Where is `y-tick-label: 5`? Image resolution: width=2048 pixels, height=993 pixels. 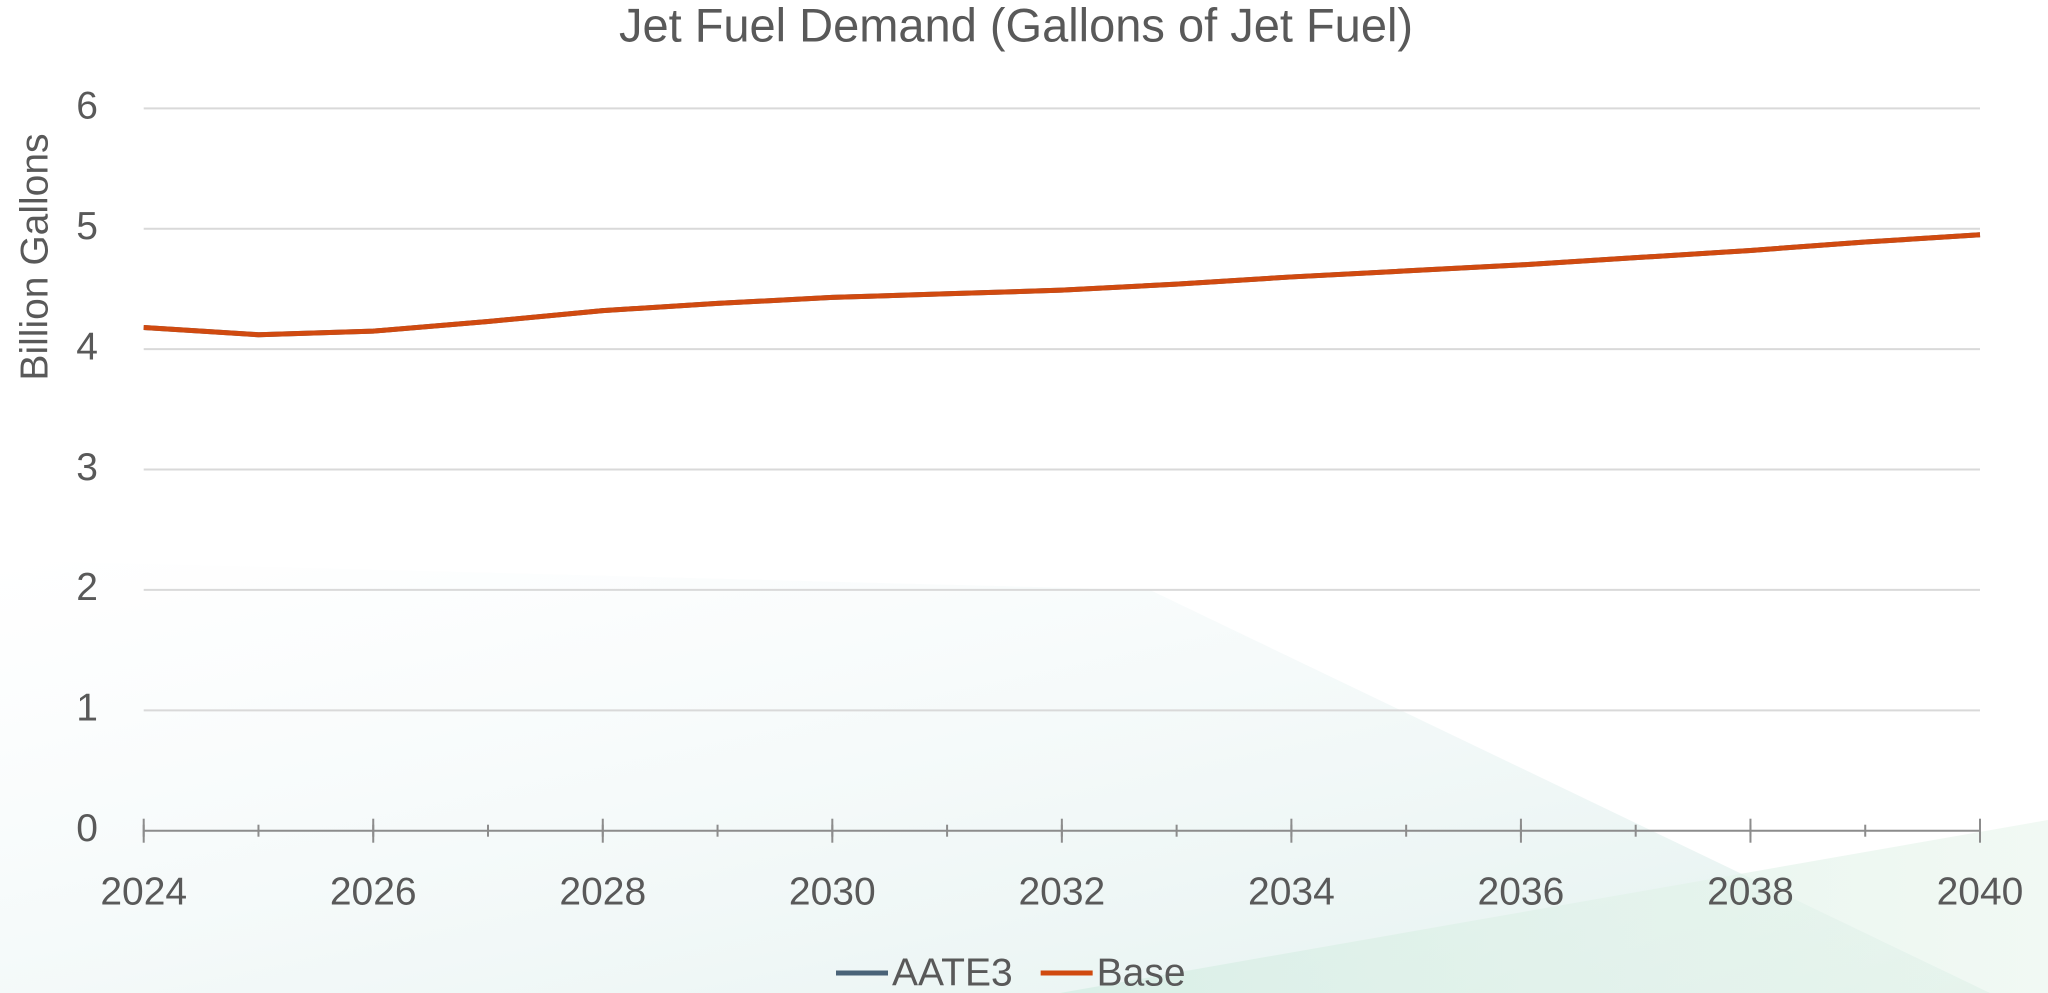 y-tick-label: 5 is located at coordinates (87, 226).